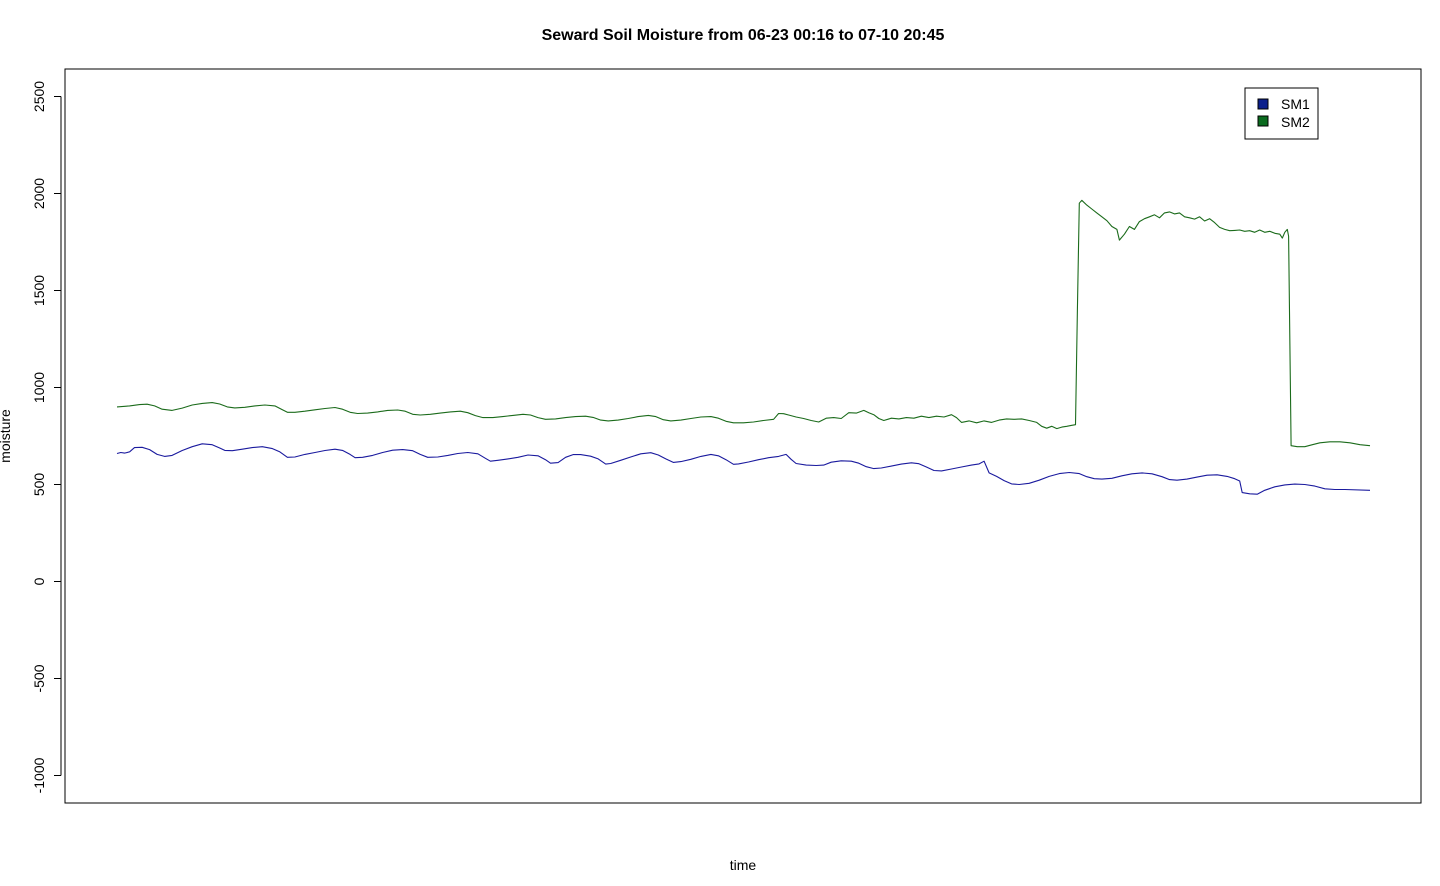  I want to click on legend-label-sm1: SM1, so click(1295, 104).